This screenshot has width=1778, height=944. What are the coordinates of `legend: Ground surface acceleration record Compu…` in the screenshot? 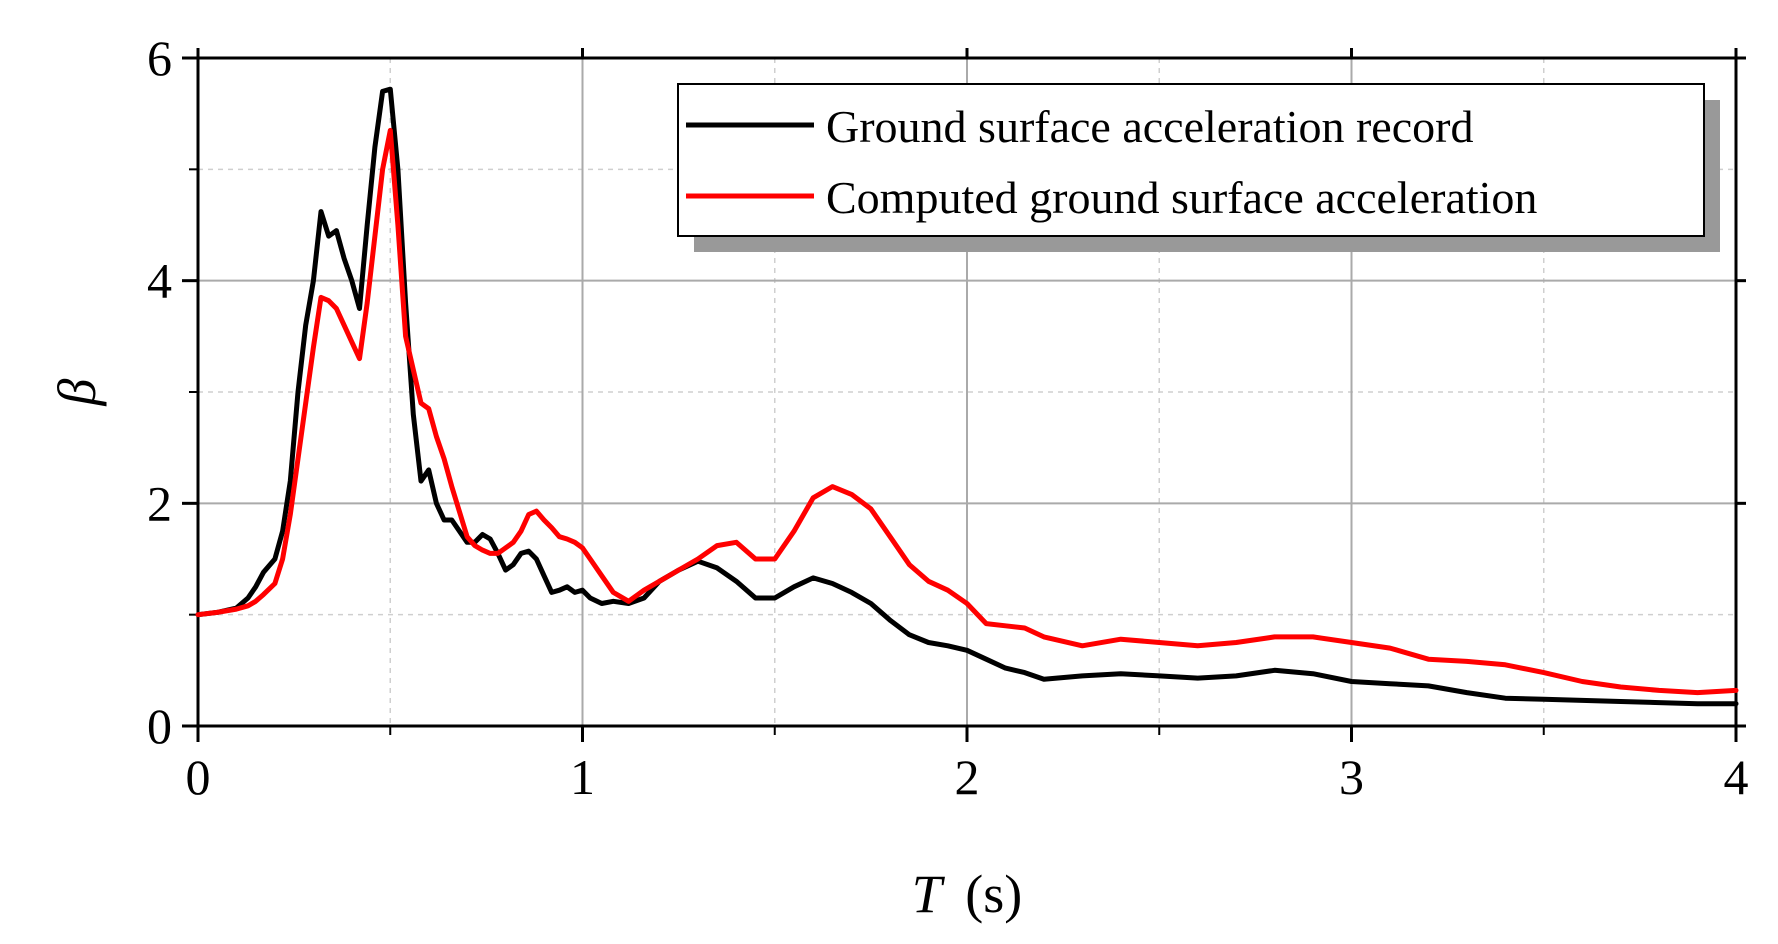 It's located at (1198, 167).